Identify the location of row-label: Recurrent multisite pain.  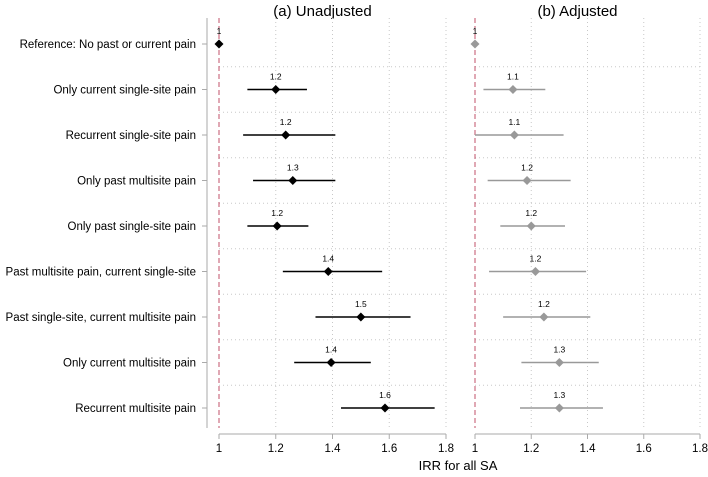
(135, 409).